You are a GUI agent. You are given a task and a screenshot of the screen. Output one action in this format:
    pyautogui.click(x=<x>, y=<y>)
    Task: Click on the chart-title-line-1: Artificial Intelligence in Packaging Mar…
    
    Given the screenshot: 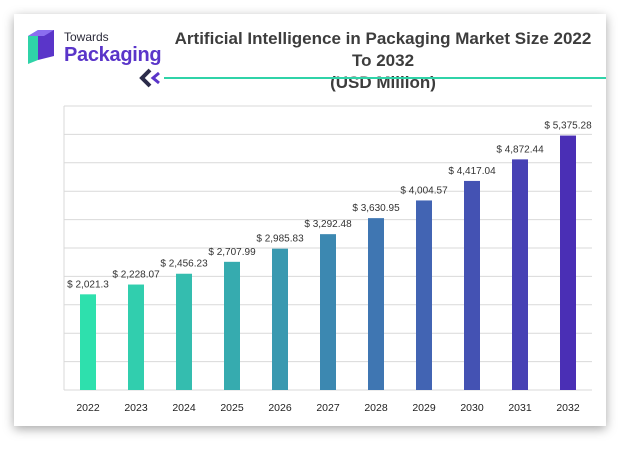 What is the action you would take?
    pyautogui.click(x=383, y=49)
    